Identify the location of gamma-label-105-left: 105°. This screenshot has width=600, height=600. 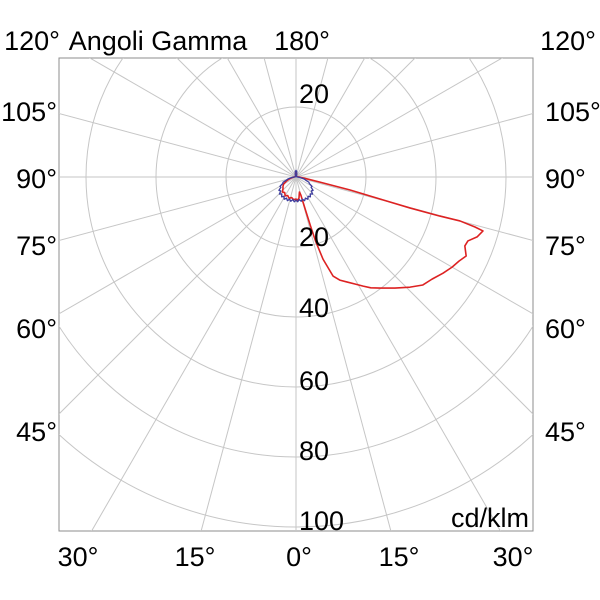
(29, 112).